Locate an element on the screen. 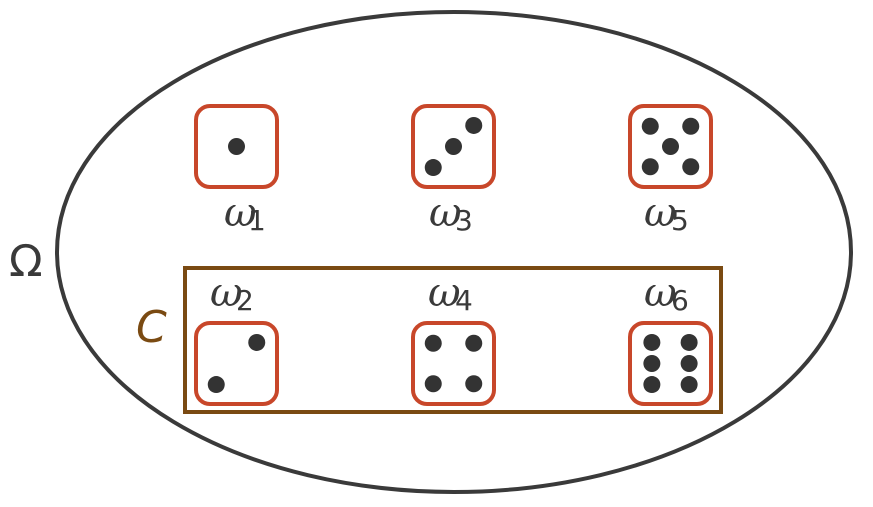 This screenshot has width=873, height=507. event-c-label: C is located at coordinates (151, 327).